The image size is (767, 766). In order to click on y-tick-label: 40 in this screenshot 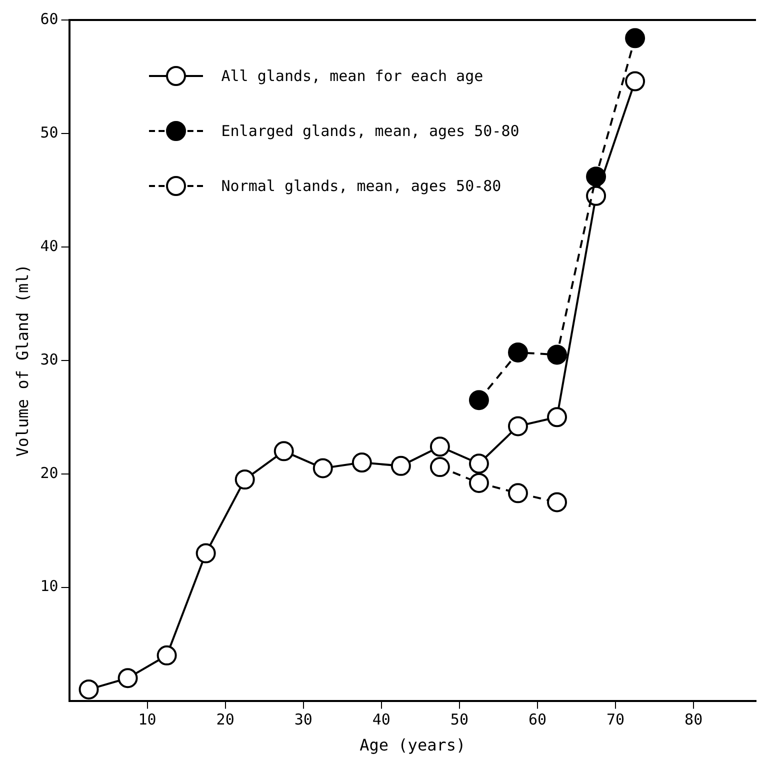, I will do `click(49, 245)`.